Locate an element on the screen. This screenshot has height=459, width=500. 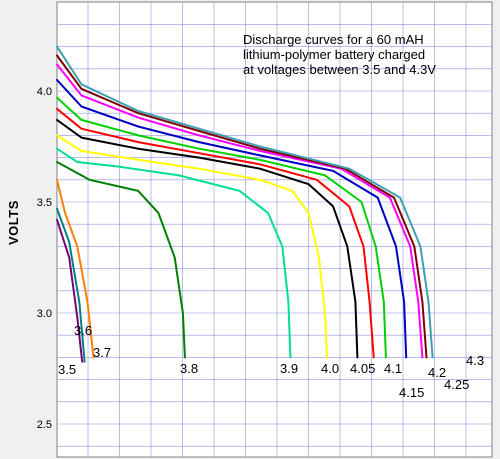
series-end-label: 3.7 is located at coordinates (102, 352).